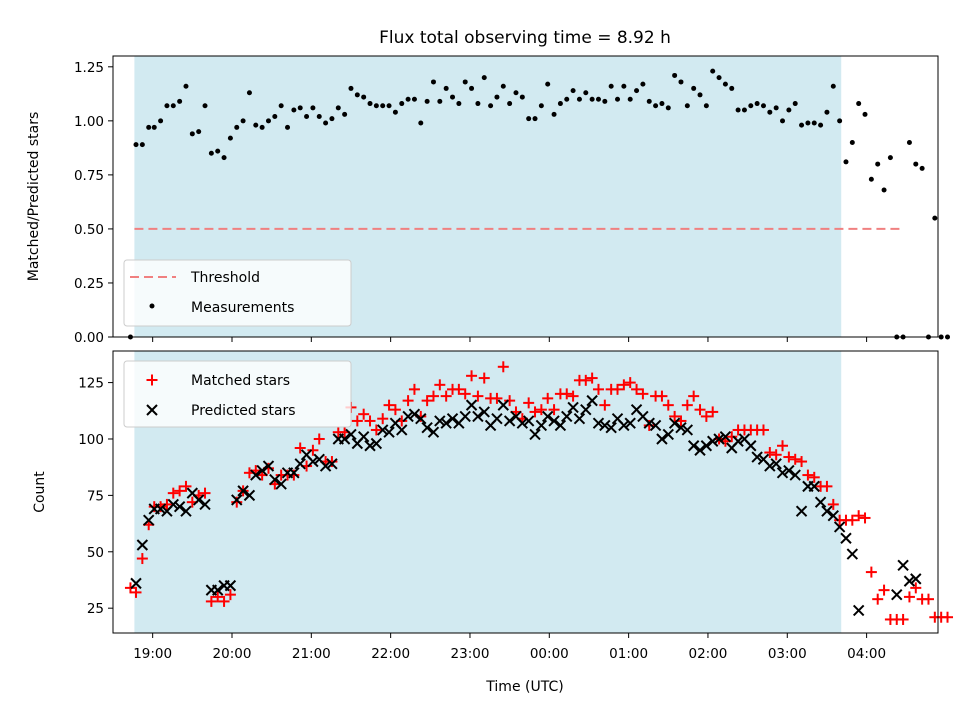 The image size is (960, 720). I want to click on y-tick-label: 50, so click(95, 553).